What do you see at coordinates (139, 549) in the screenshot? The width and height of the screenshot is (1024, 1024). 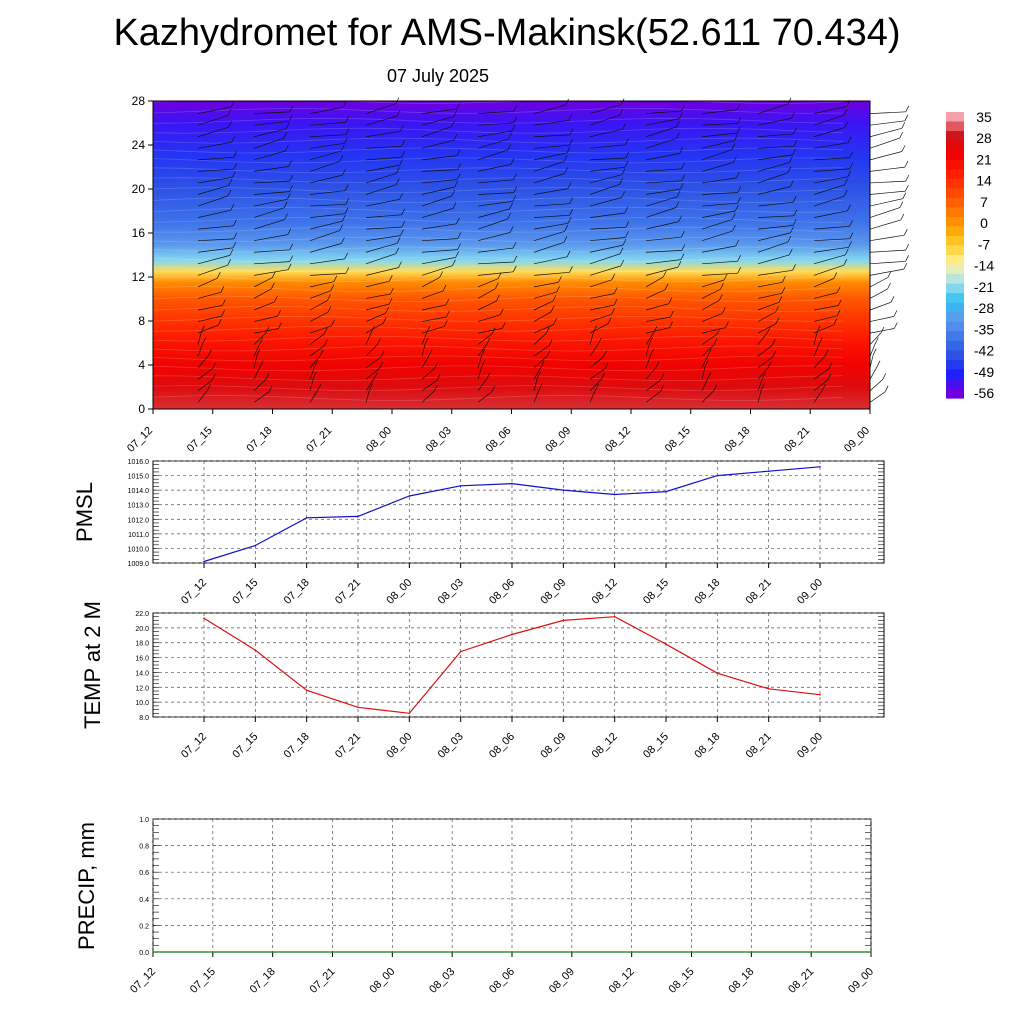 I see `y-tick-label: 1010.0` at bounding box center [139, 549].